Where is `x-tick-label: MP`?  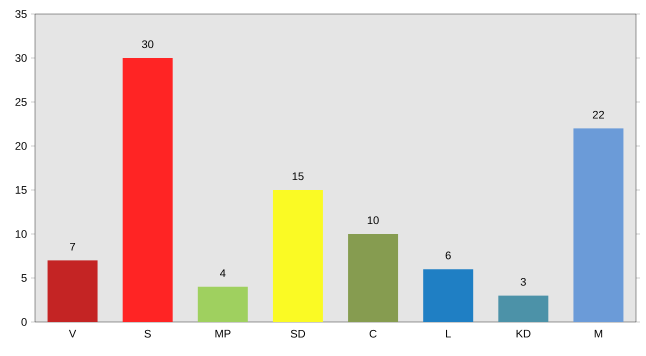
x-tick-label: MP is located at coordinates (222, 334).